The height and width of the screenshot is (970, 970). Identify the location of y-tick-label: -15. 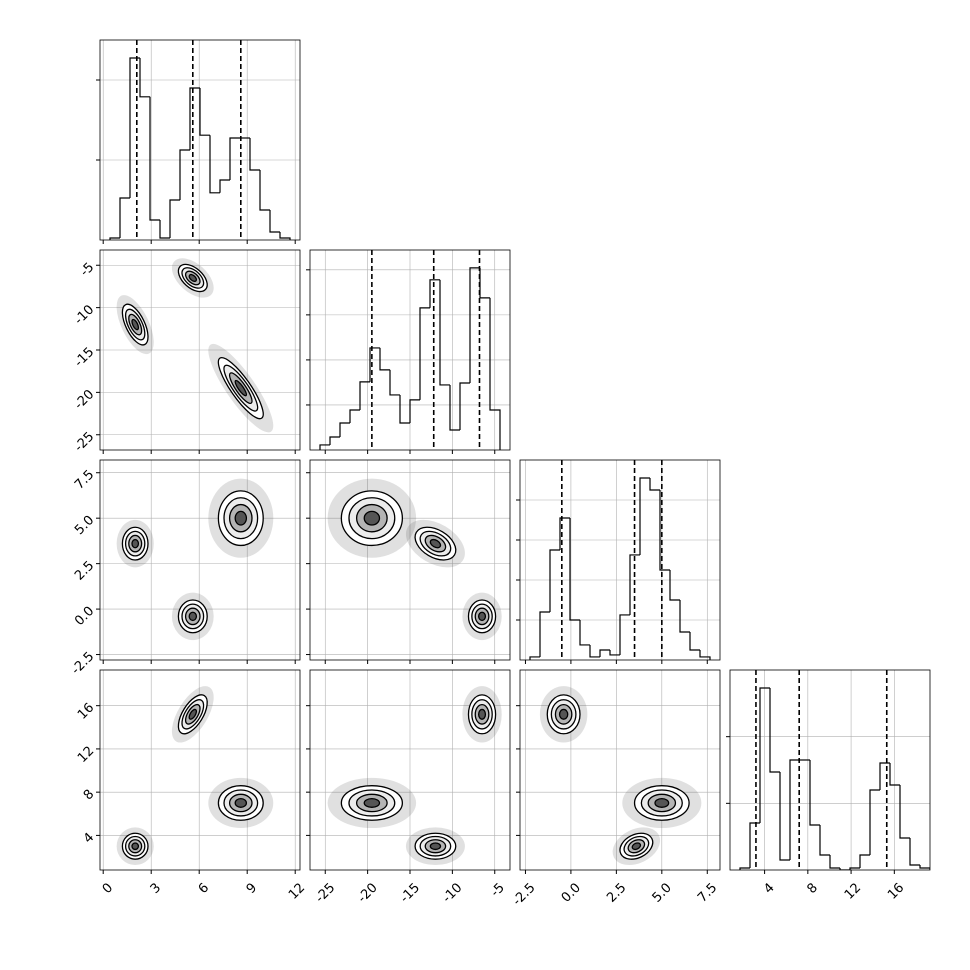
(85, 358).